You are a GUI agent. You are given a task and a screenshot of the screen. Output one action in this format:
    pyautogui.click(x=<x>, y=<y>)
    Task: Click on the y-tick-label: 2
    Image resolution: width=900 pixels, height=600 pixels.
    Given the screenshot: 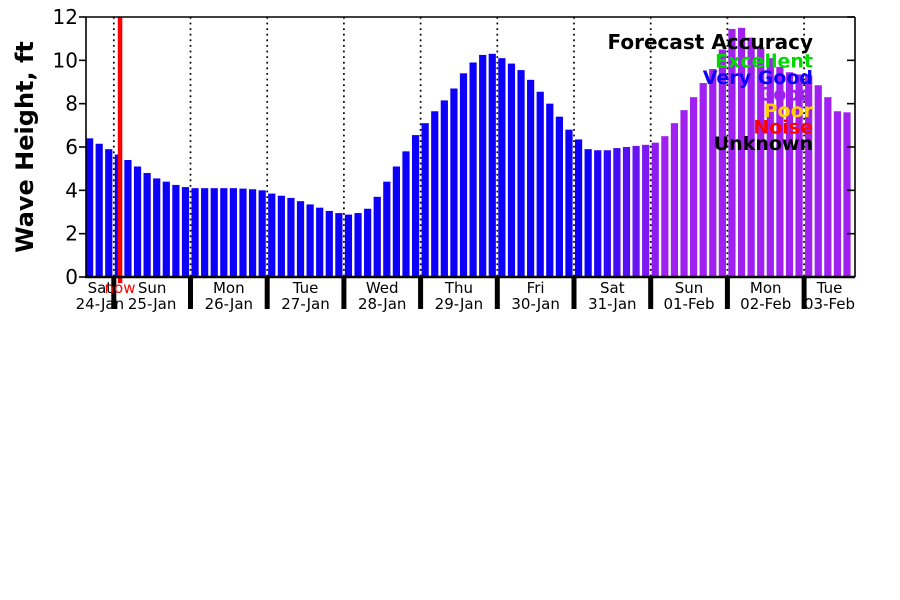 What is the action you would take?
    pyautogui.click(x=71, y=234)
    